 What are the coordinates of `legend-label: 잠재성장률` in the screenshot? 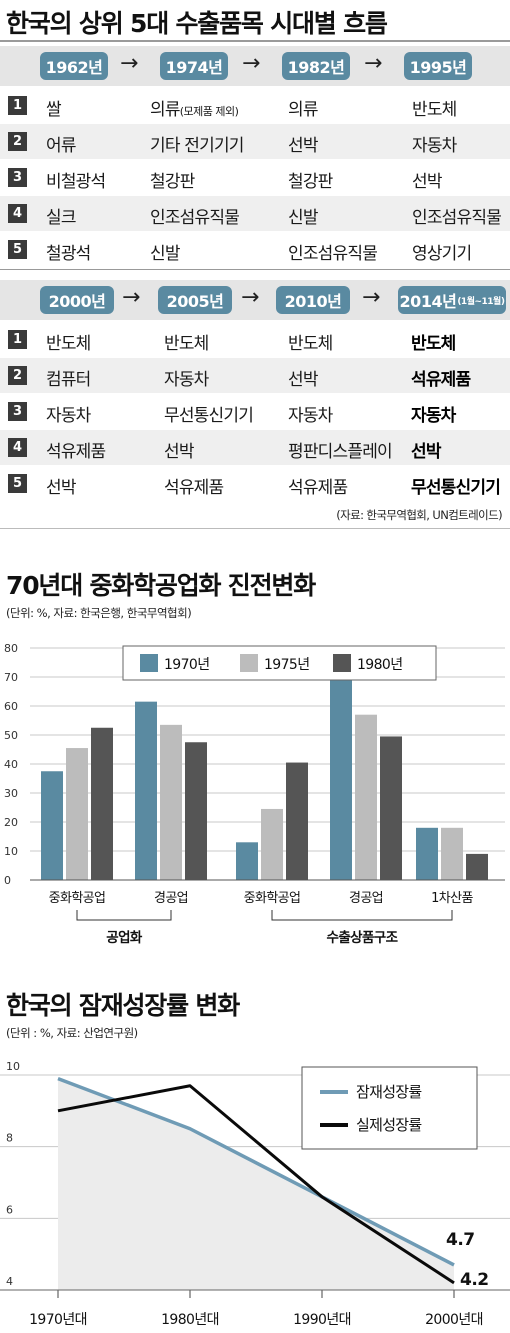 It's located at (389, 1092).